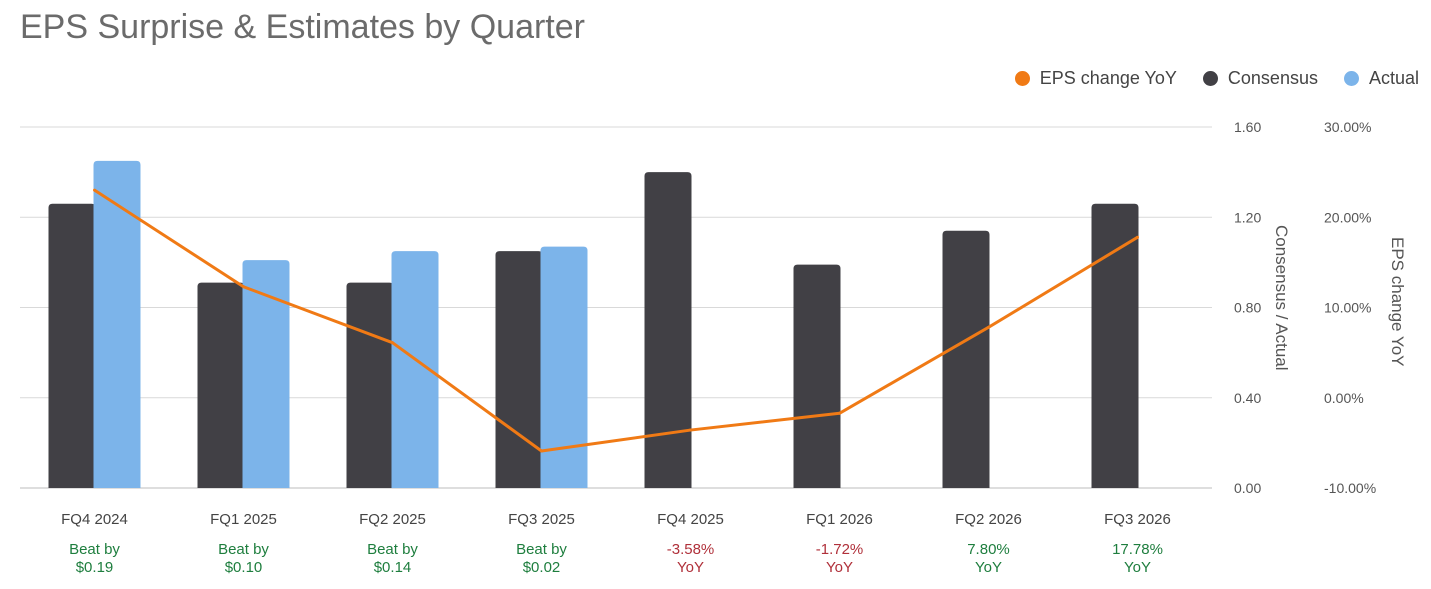  I want to click on annotation-line1: 17.78%, so click(1137, 549).